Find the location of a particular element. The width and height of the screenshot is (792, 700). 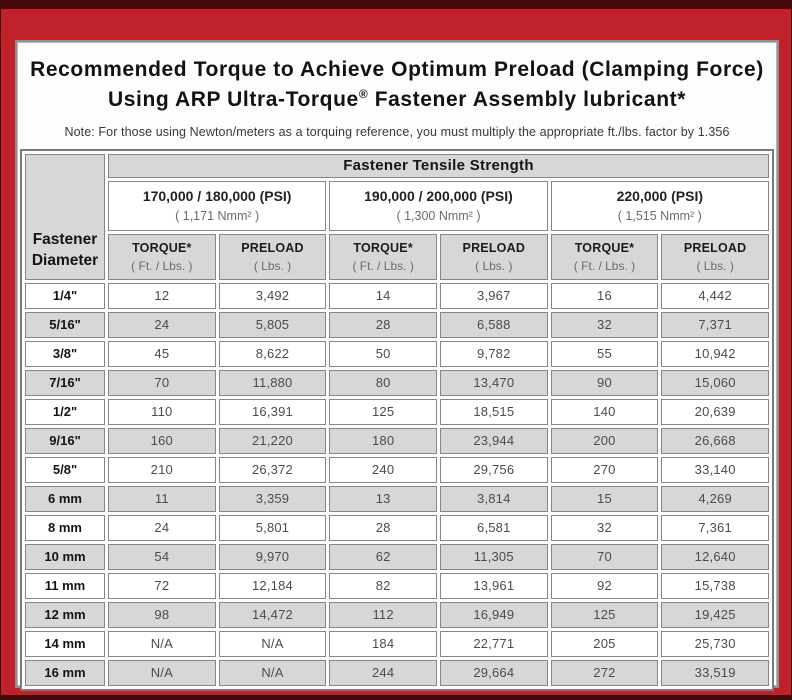

torque-value-cell: 24 is located at coordinates (162, 324).